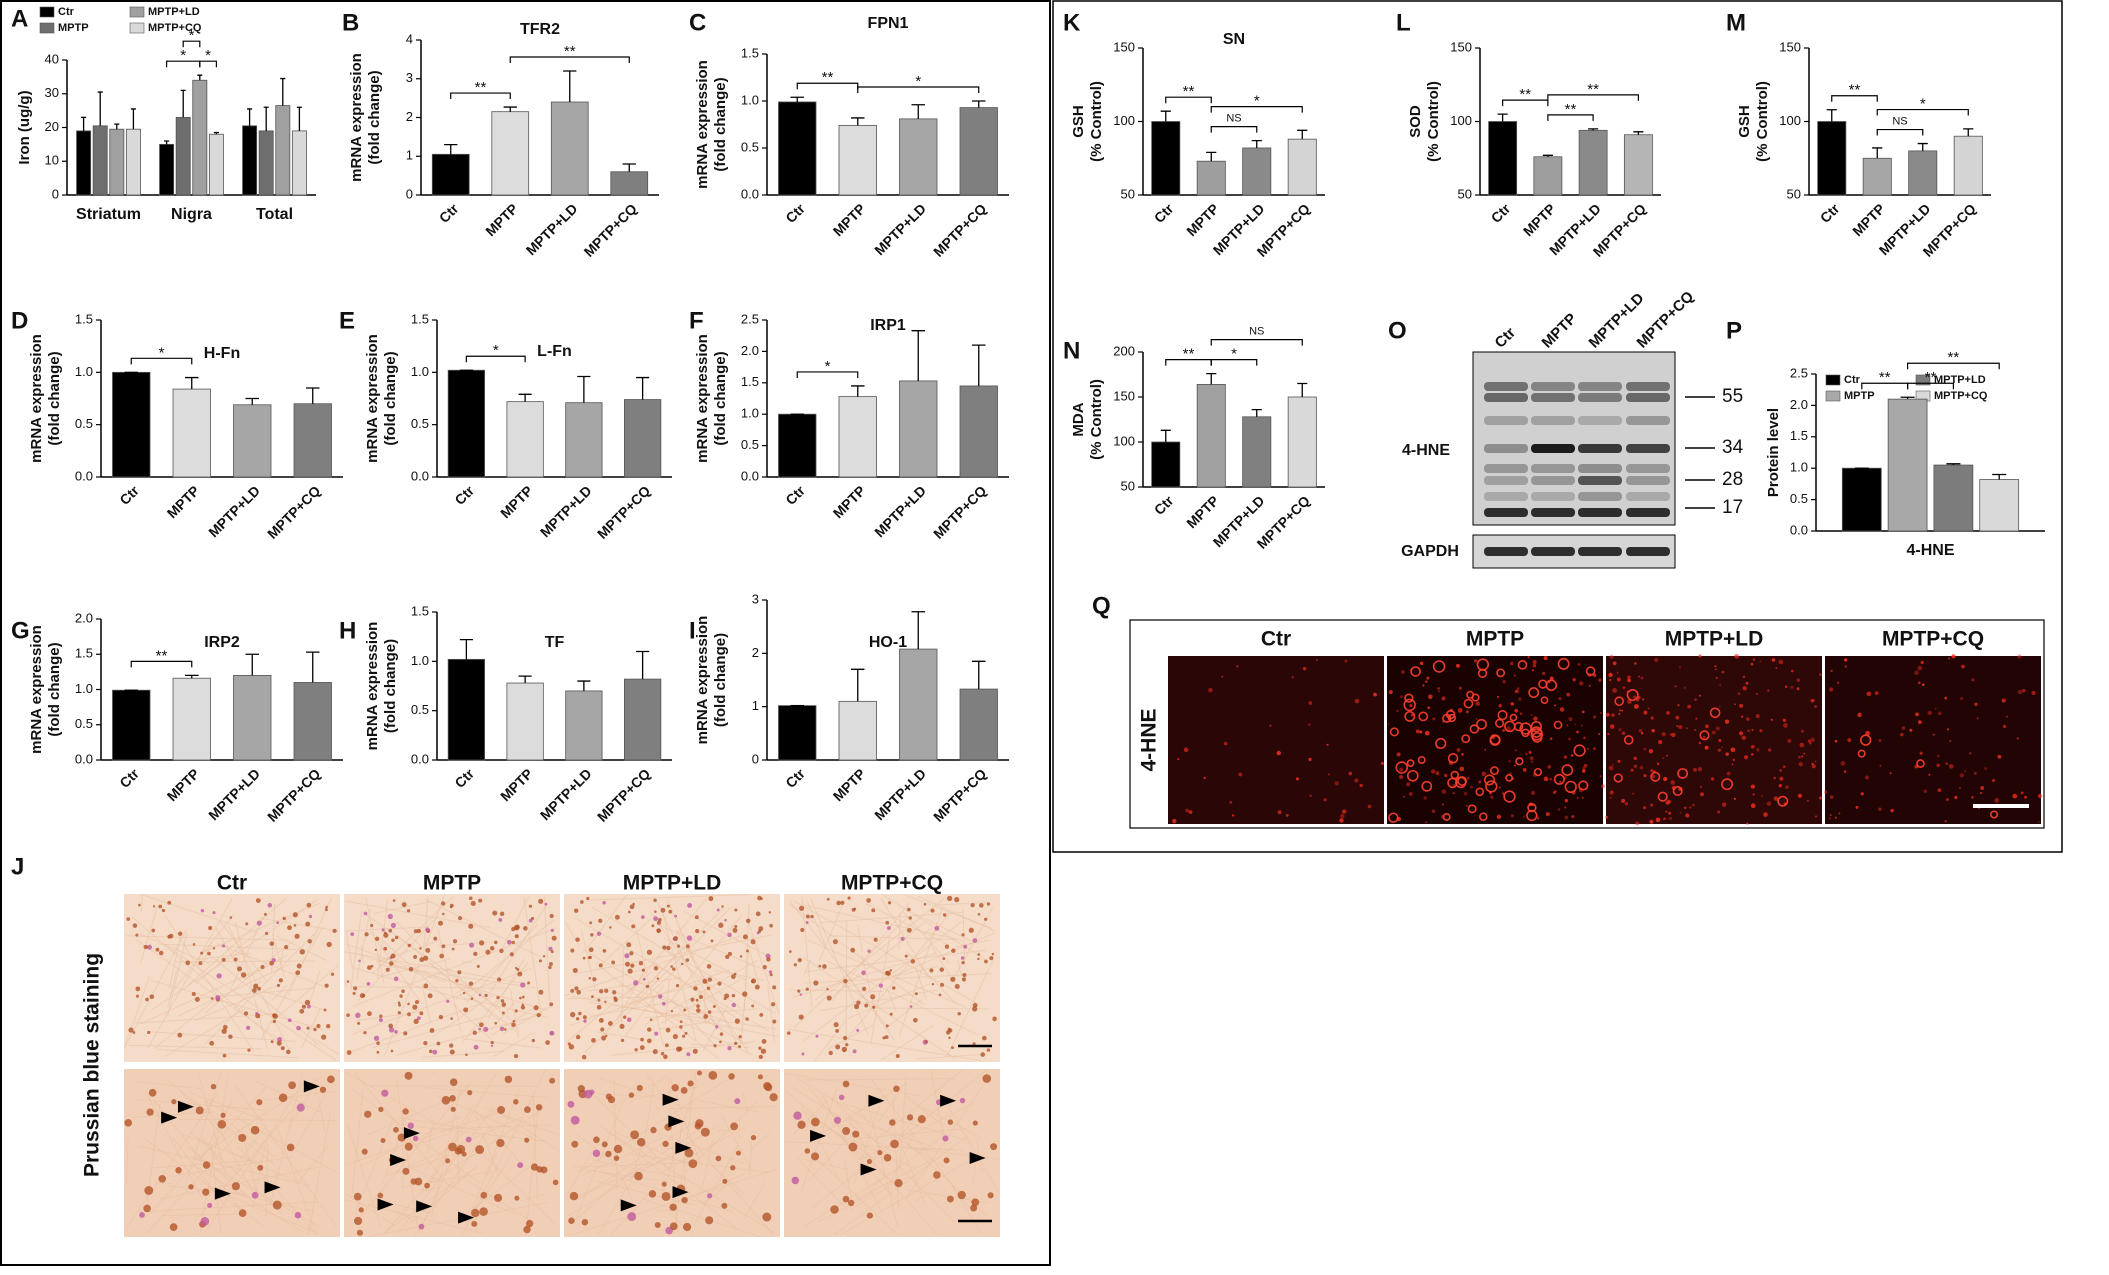  What do you see at coordinates (1534, 693) in the screenshot?
I see `labeled-cell` at bounding box center [1534, 693].